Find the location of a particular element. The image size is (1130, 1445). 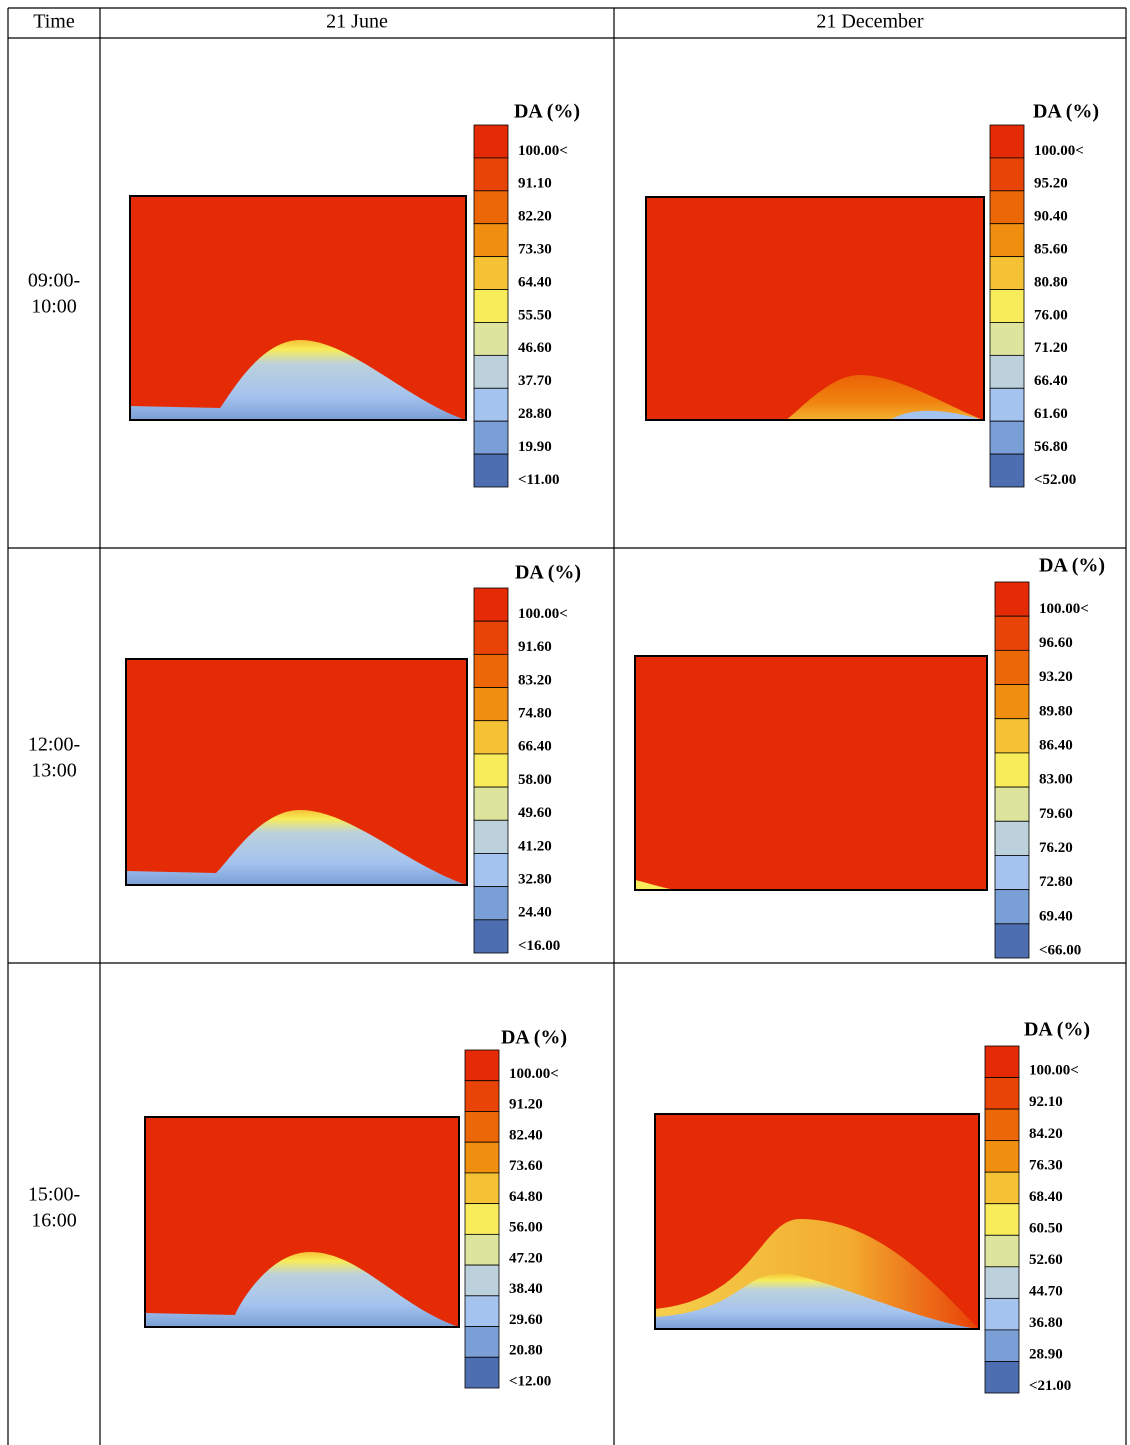

legend-label: 19.90 is located at coordinates (535, 447).